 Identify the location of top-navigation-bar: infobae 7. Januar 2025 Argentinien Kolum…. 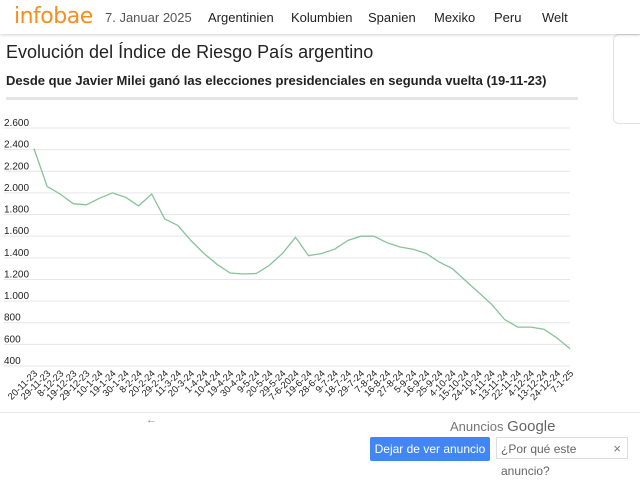
(320, 17).